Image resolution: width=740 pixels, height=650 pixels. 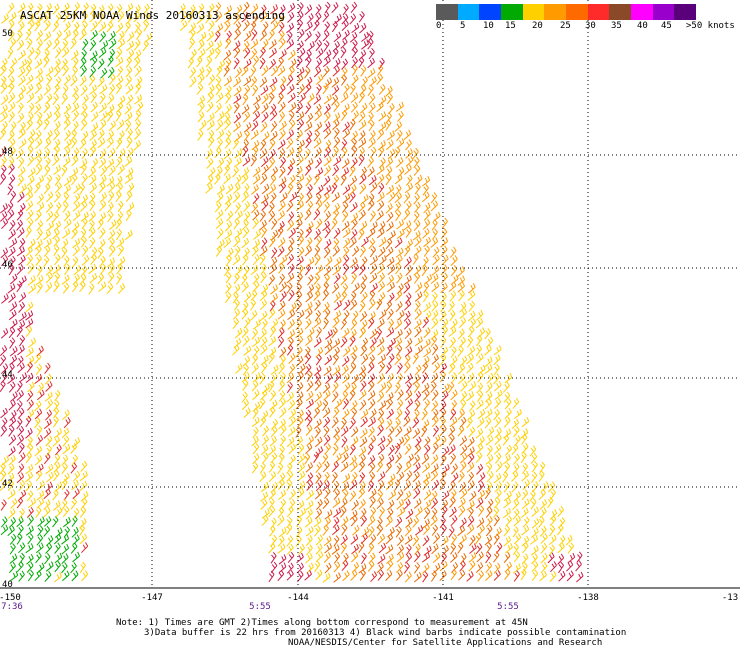 What do you see at coordinates (565, 26) in the screenshot?
I see `legend-label-5: 25` at bounding box center [565, 26].